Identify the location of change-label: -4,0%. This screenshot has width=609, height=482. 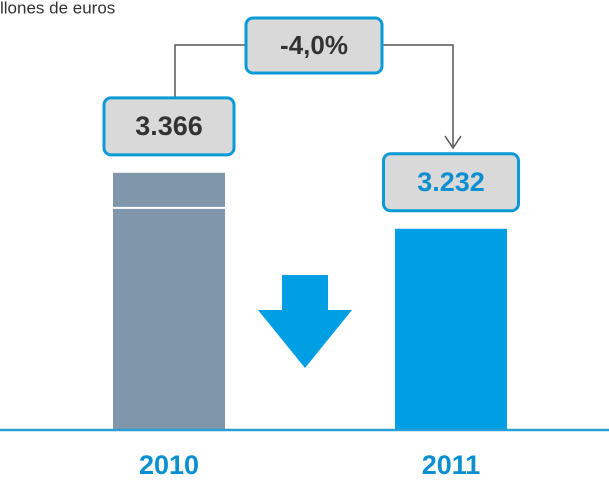
(314, 45).